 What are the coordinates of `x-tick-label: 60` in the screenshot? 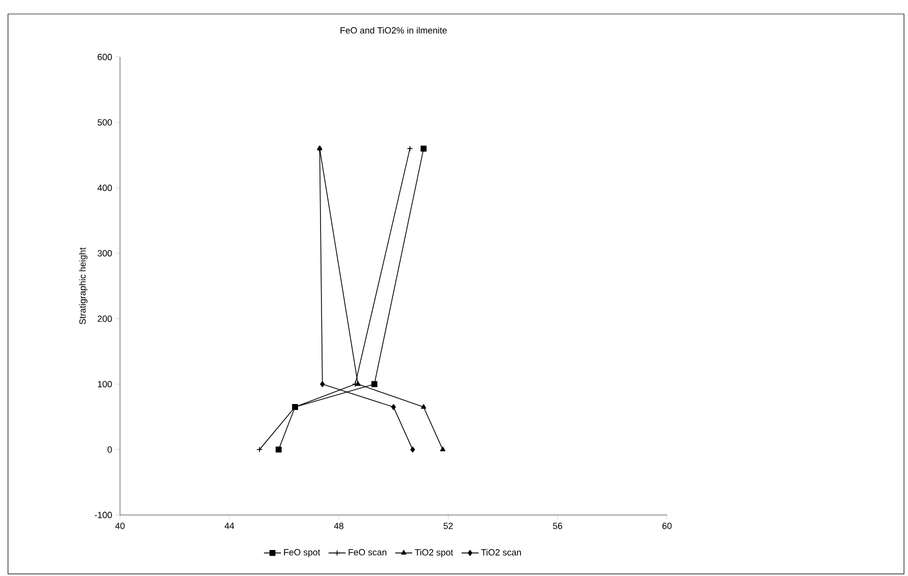 It's located at (667, 526).